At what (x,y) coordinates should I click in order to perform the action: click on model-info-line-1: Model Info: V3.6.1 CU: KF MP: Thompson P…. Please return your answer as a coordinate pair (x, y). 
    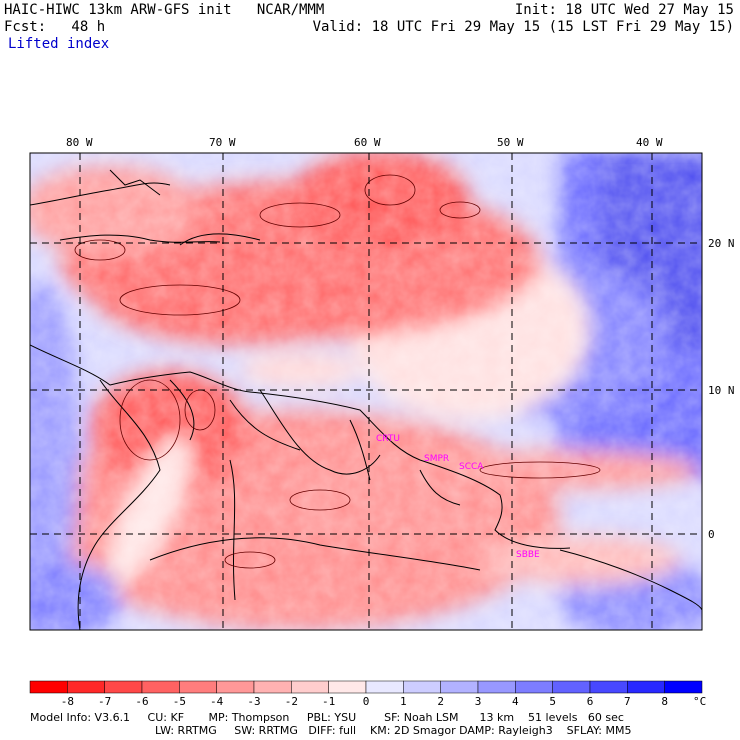
    Looking at the image, I should click on (327, 717).